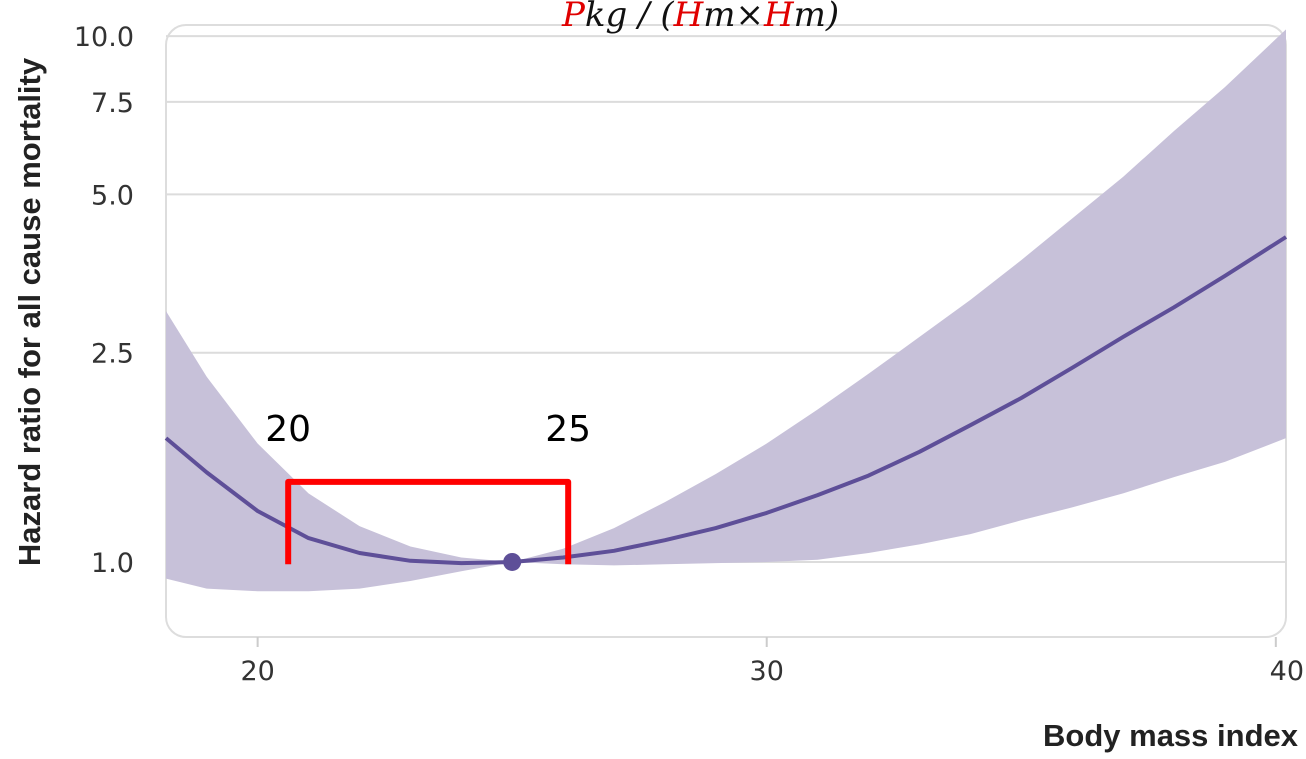 The image size is (1306, 759). Describe the element at coordinates (112, 103) in the screenshot. I see `y-tick-label: 7.5` at that location.